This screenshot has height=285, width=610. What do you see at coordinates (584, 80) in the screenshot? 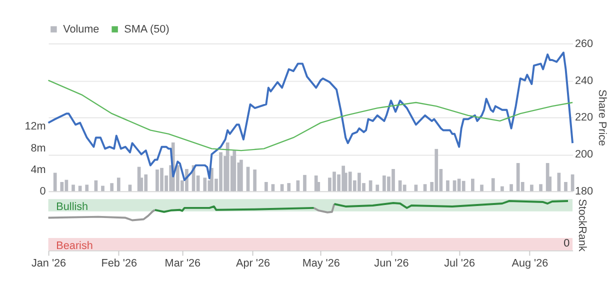
I see `y-tick-label: 240` at bounding box center [584, 80].